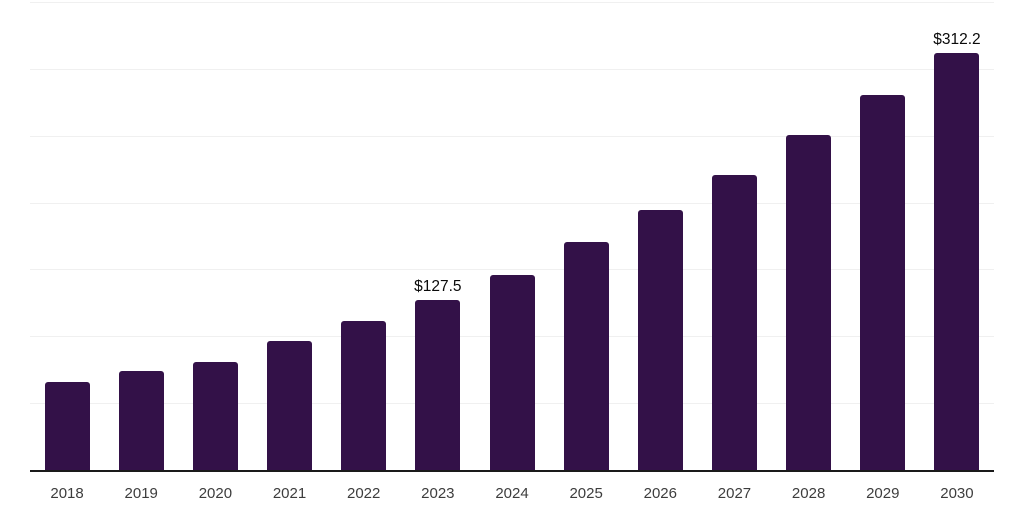  I want to click on bar-2018, so click(67, 426).